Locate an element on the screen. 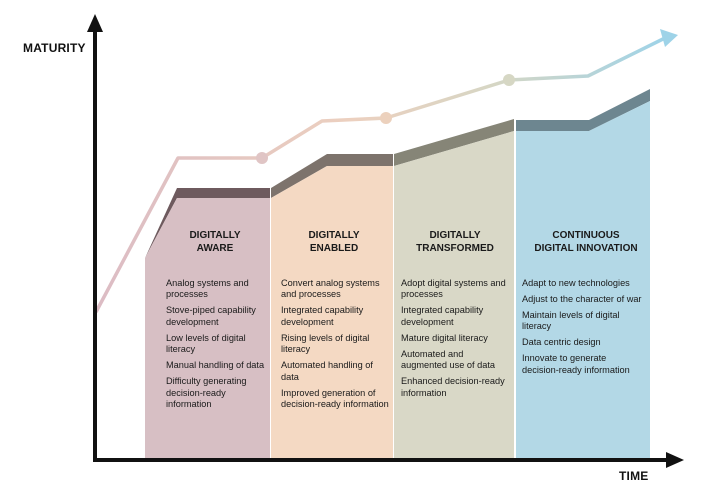  list-item: Convert analog systems and processes is located at coordinates (330, 289).